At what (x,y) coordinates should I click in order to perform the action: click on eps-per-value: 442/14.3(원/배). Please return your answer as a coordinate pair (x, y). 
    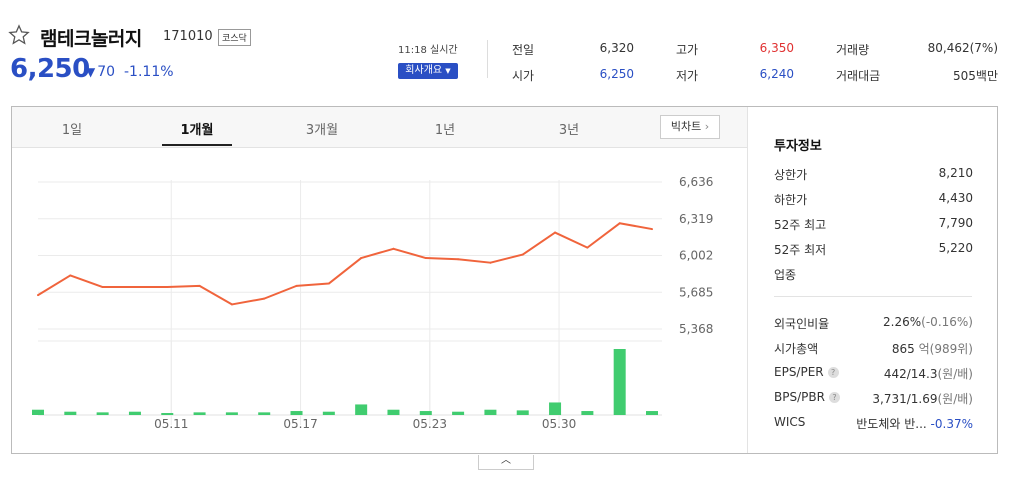
    Looking at the image, I should click on (928, 373).